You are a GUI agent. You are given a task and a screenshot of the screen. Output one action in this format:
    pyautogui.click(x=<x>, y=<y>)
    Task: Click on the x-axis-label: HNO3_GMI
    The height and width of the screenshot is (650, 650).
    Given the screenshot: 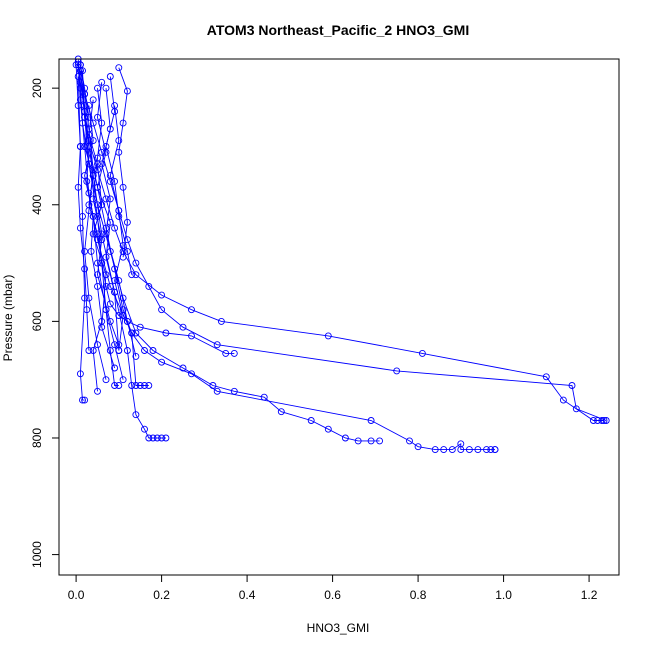 What is the action you would take?
    pyautogui.click(x=338, y=628)
    